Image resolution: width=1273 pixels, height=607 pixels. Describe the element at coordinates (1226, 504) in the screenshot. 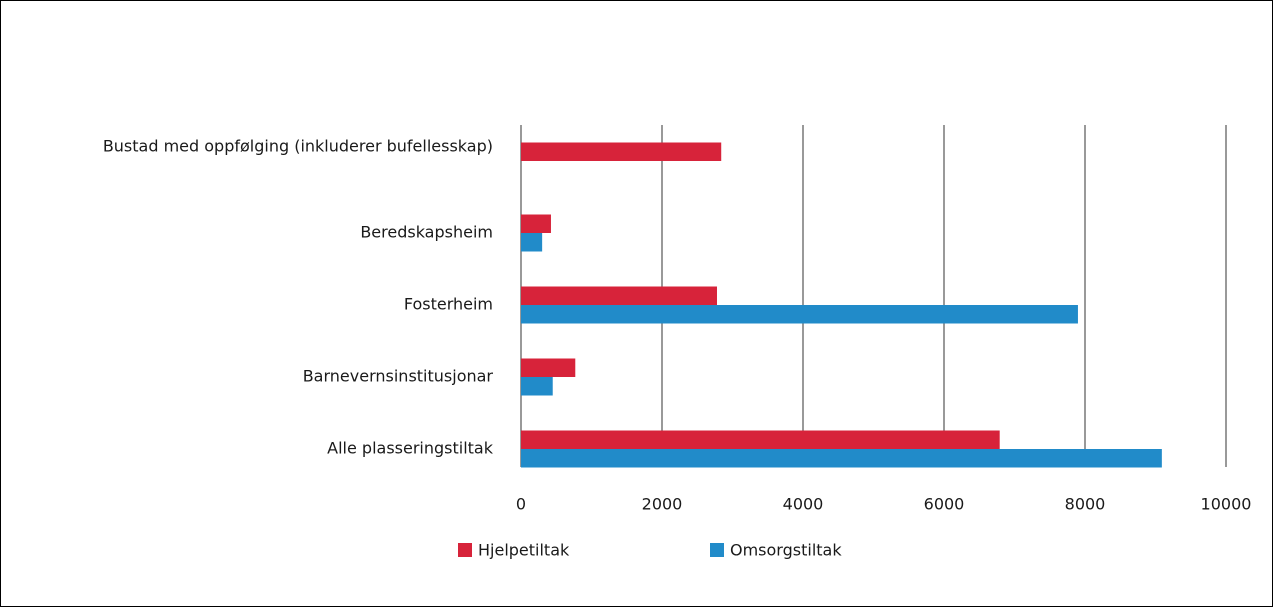

I see `x-tick-label: 10000` at that location.